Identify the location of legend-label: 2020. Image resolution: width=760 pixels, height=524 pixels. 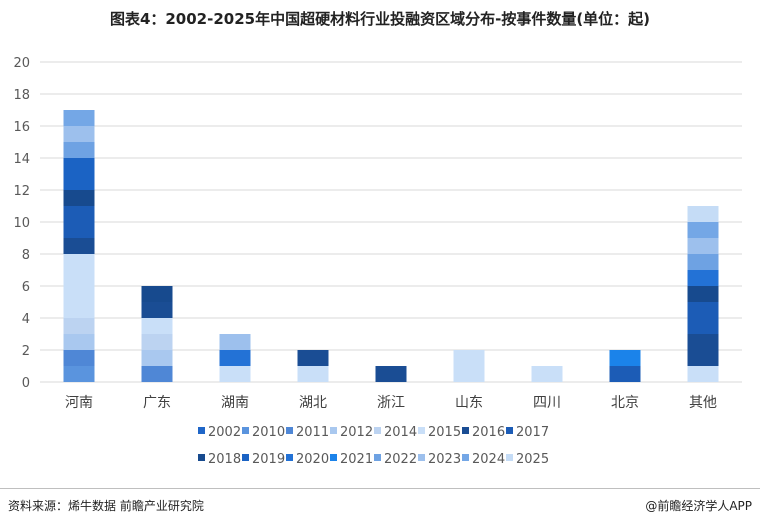
(312, 459).